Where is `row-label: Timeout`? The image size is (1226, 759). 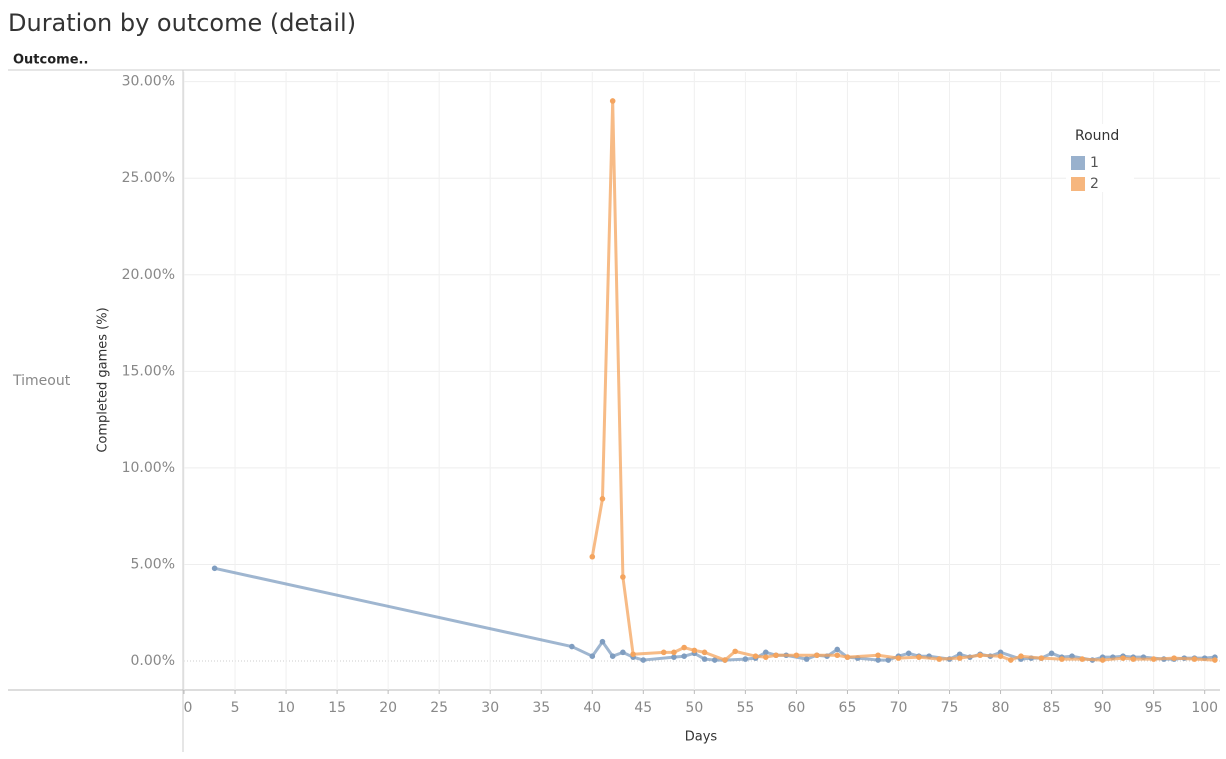
row-label: Timeout is located at coordinates (41, 381).